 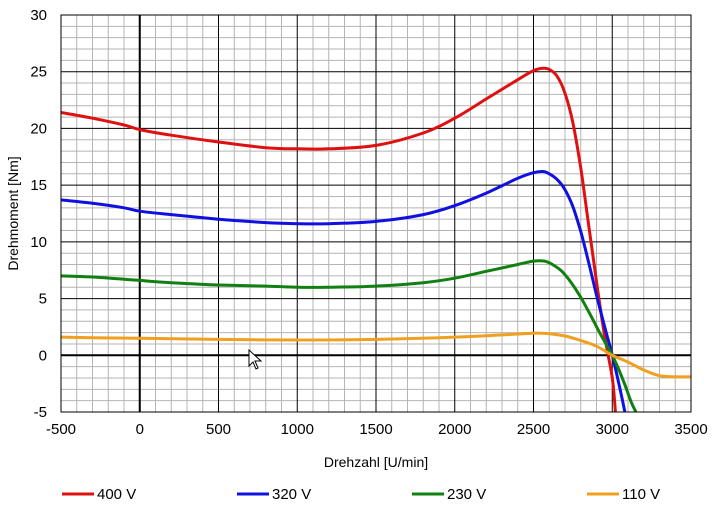 I want to click on x-tick-label: 2500, so click(x=533, y=429).